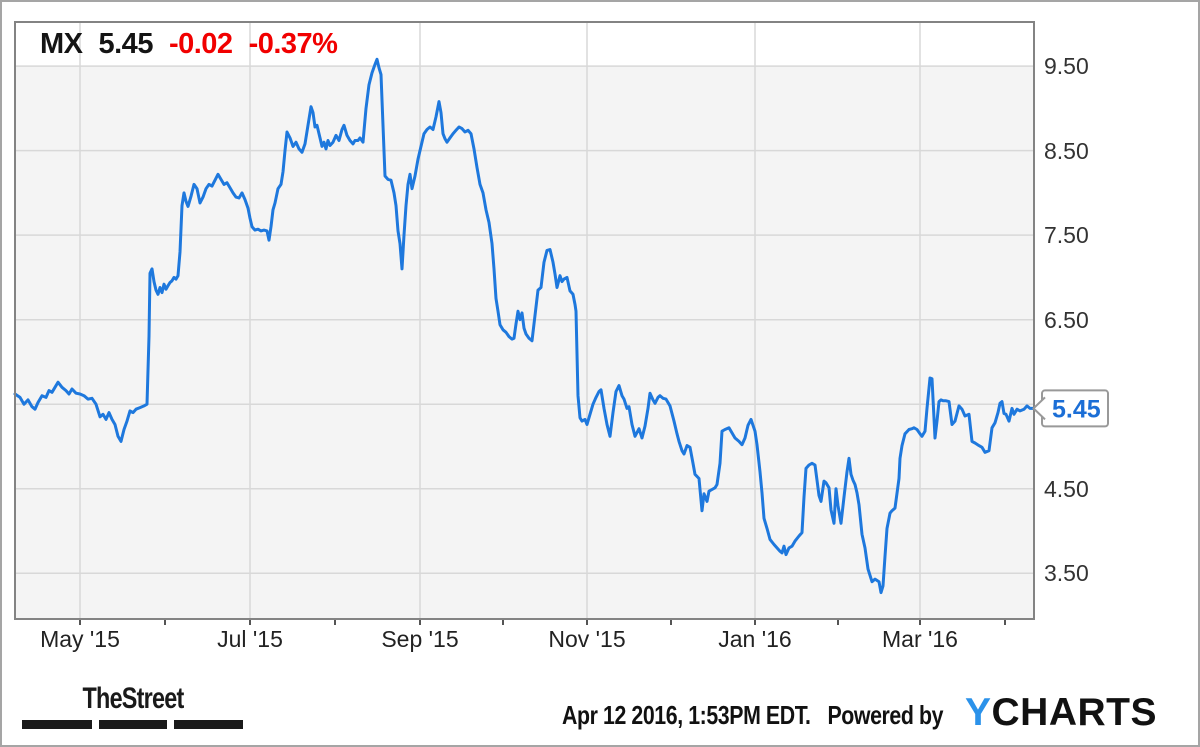  I want to click on x-axis-label: Jan '16, so click(755, 639).